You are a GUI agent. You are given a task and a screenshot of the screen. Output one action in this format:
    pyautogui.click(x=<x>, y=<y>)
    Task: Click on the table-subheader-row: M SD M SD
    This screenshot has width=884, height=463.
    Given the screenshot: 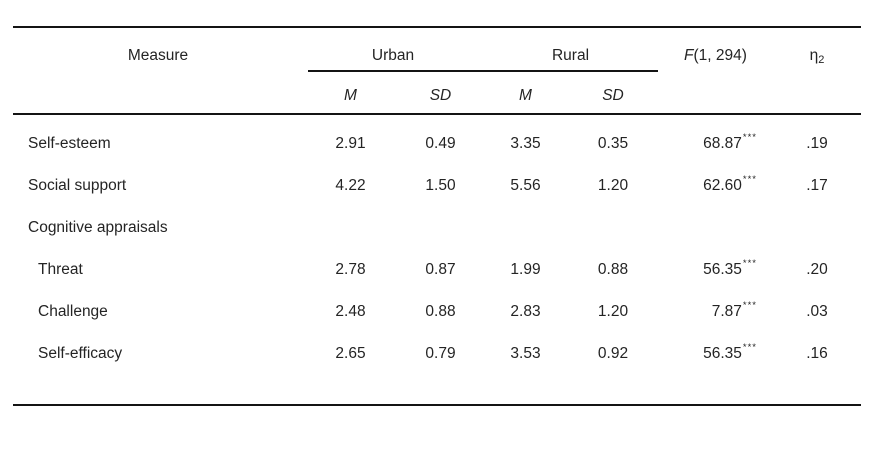 What is the action you would take?
    pyautogui.click(x=437, y=92)
    